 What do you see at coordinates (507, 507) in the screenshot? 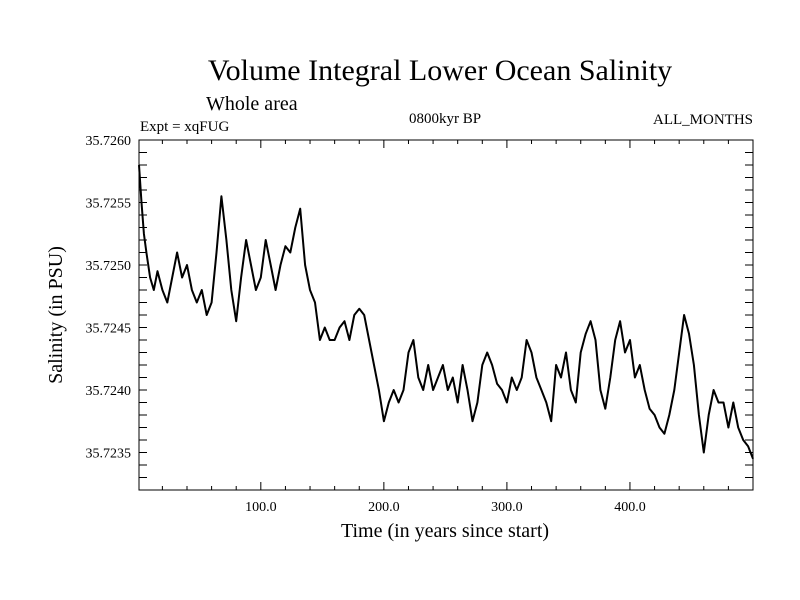
I see `x-tick-label: 300.0` at bounding box center [507, 507].